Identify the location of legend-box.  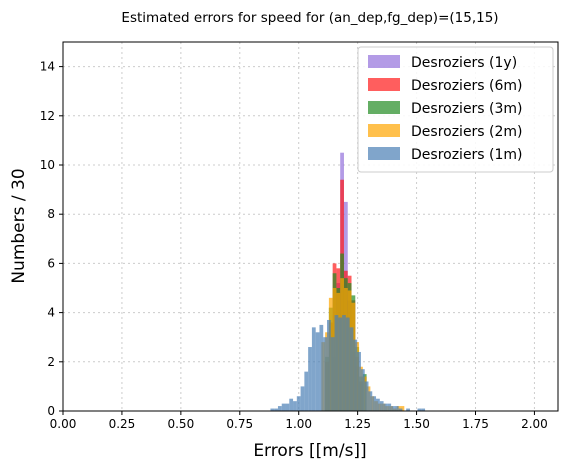
(455, 109).